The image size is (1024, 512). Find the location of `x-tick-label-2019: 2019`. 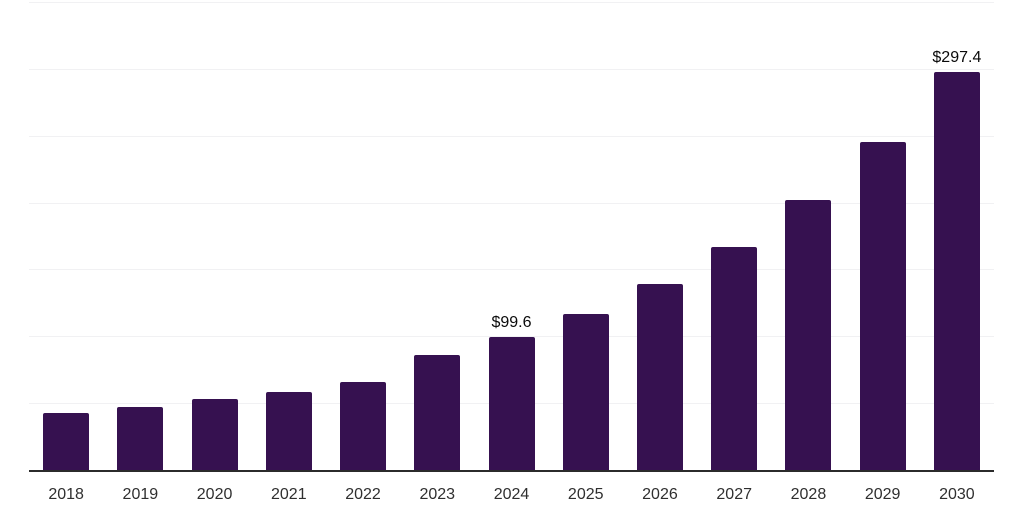

x-tick-label-2019: 2019 is located at coordinates (140, 494).